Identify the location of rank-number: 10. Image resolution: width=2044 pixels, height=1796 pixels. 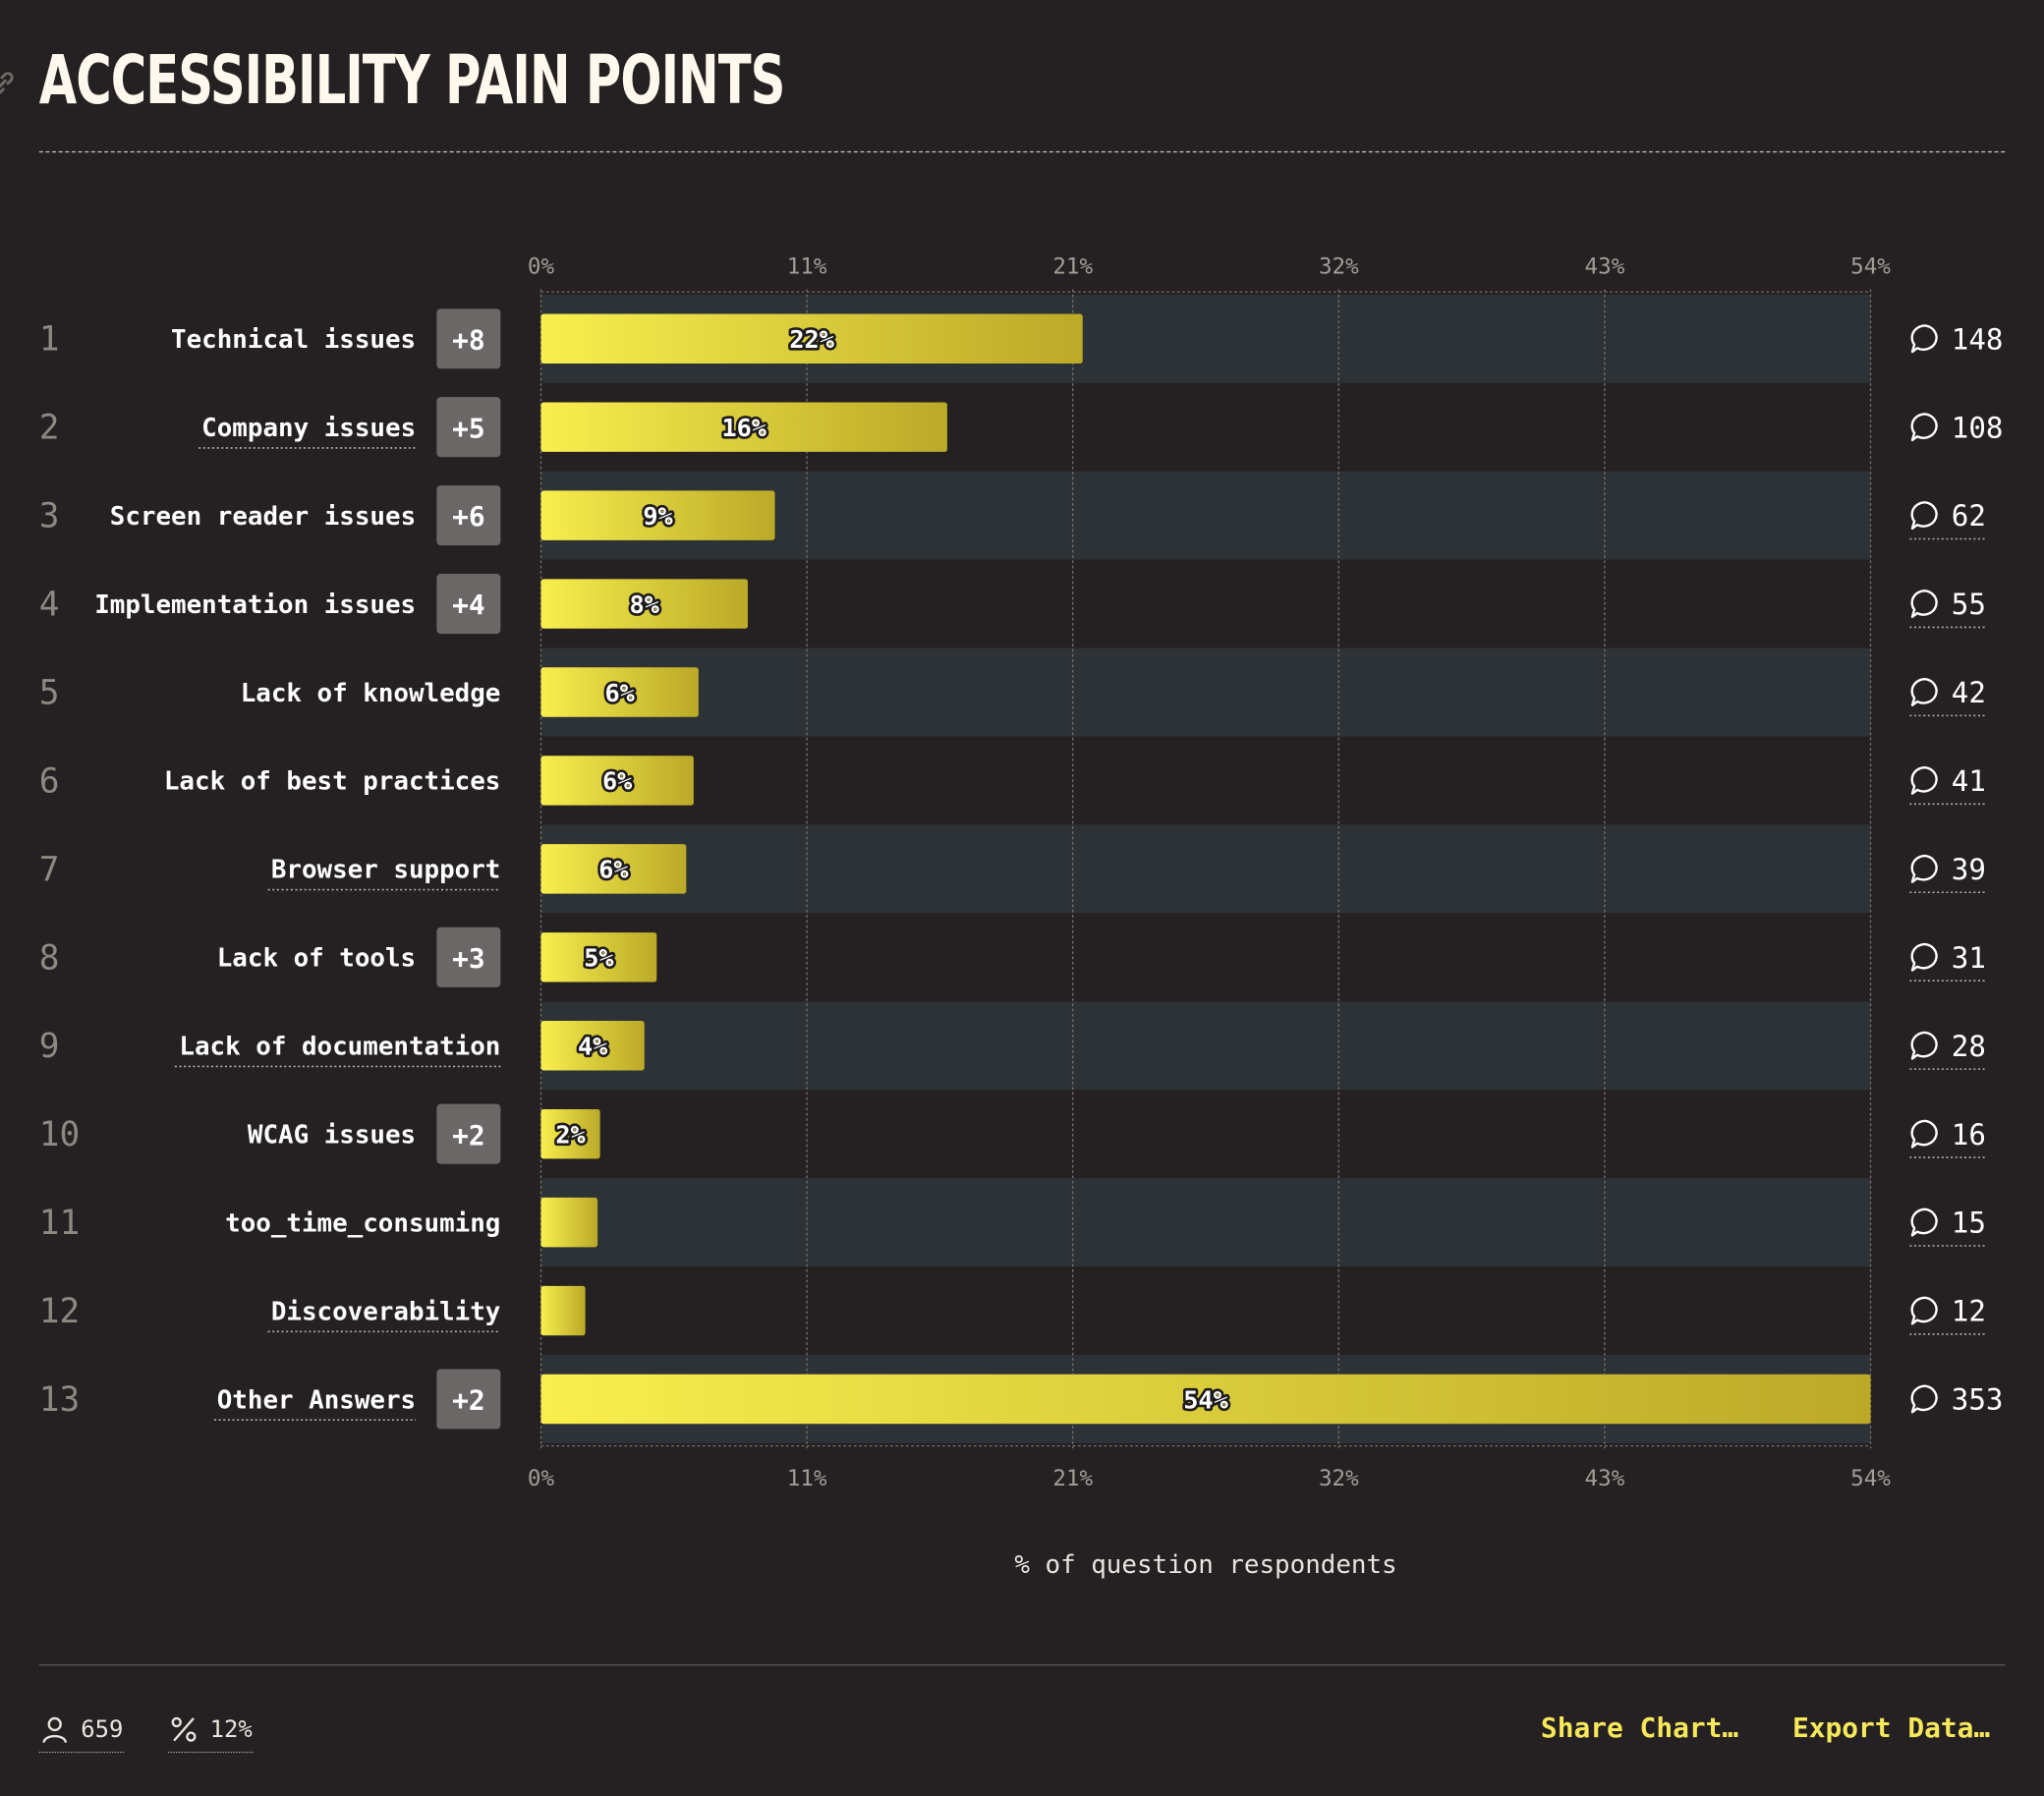
(60, 1134).